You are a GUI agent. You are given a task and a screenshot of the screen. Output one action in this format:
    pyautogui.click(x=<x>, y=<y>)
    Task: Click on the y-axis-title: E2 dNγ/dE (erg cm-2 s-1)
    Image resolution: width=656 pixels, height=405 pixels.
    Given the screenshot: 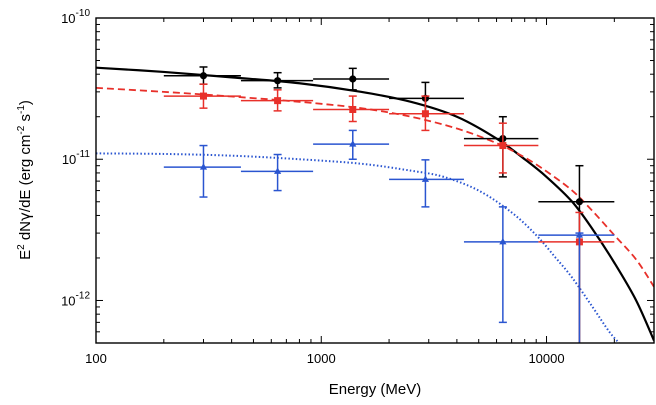 What is the action you would take?
    pyautogui.click(x=25, y=180)
    